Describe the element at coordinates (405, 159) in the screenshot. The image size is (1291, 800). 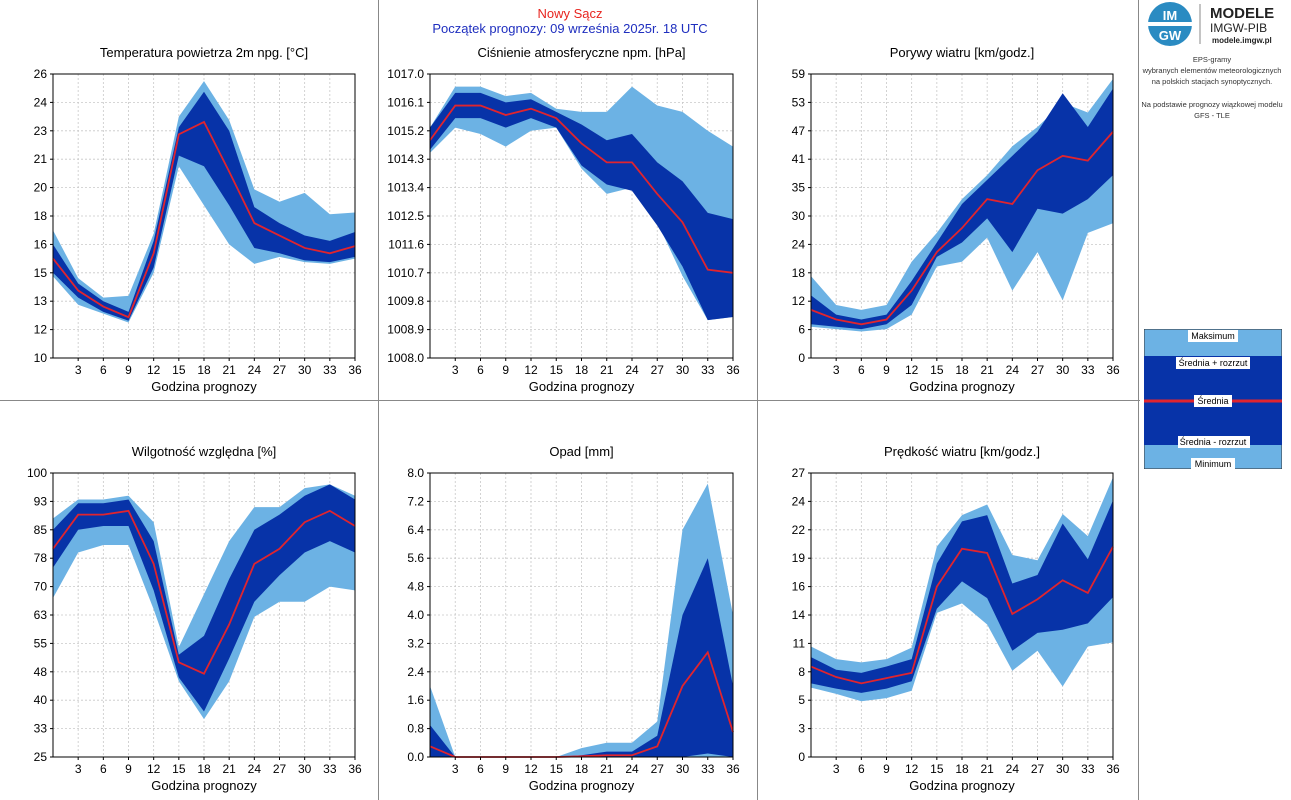
I see `y-tick-label: 1014.3` at that location.